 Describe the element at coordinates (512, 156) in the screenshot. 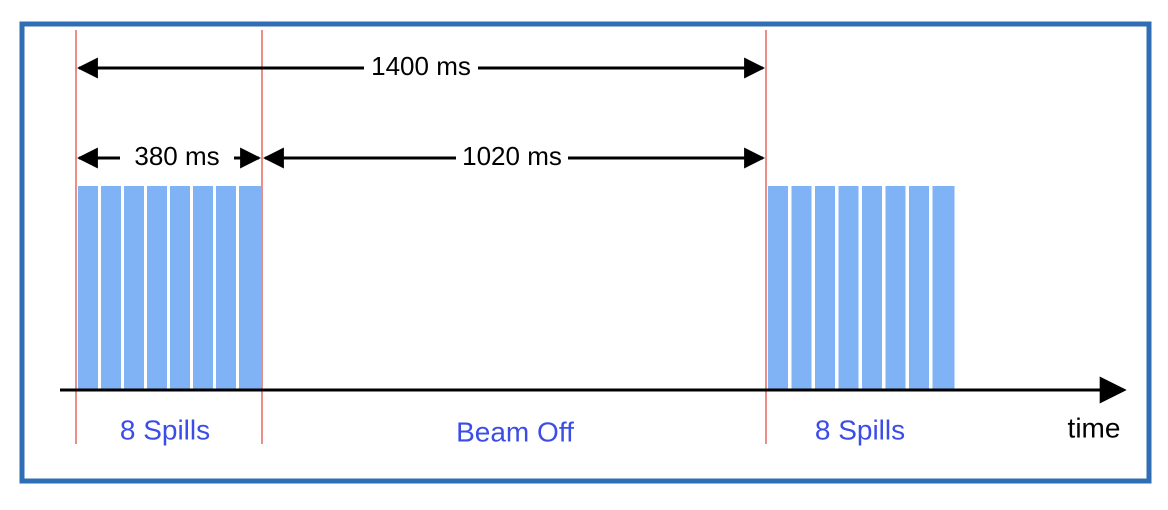

I see `beam-off-label: 1020 ms` at that location.